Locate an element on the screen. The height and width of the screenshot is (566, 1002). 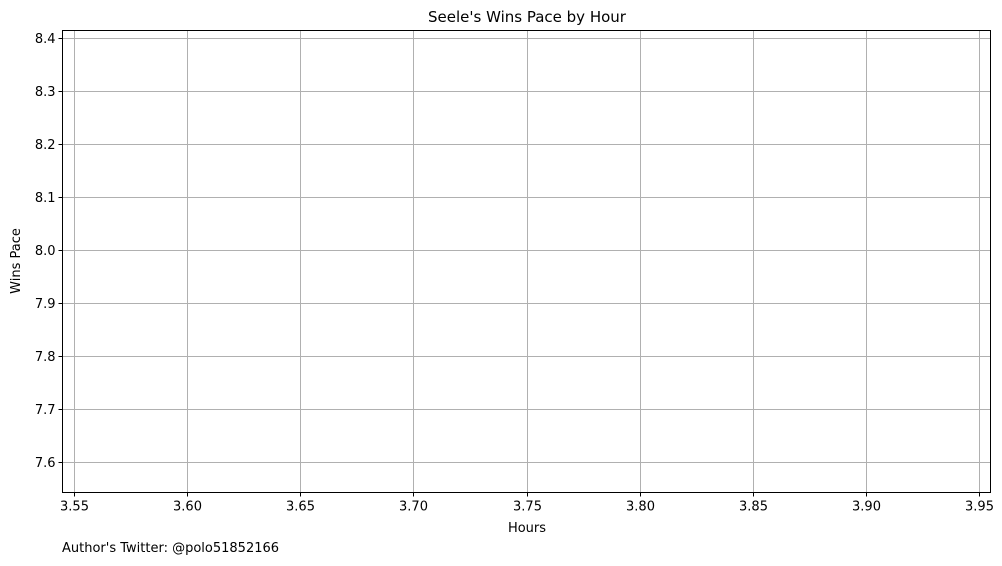
y-tick-label: 8.2 is located at coordinates (45, 145).